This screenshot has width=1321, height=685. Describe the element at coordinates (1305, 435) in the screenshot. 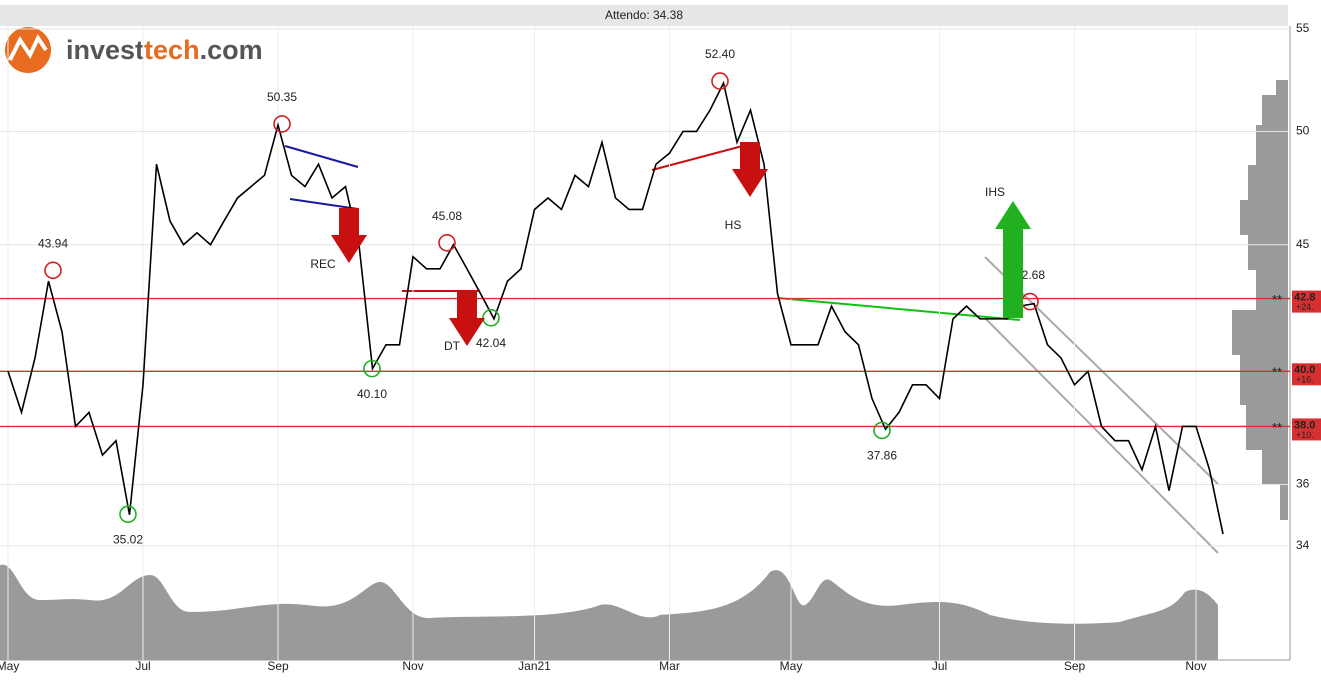

I see `level-change: +10.` at that location.